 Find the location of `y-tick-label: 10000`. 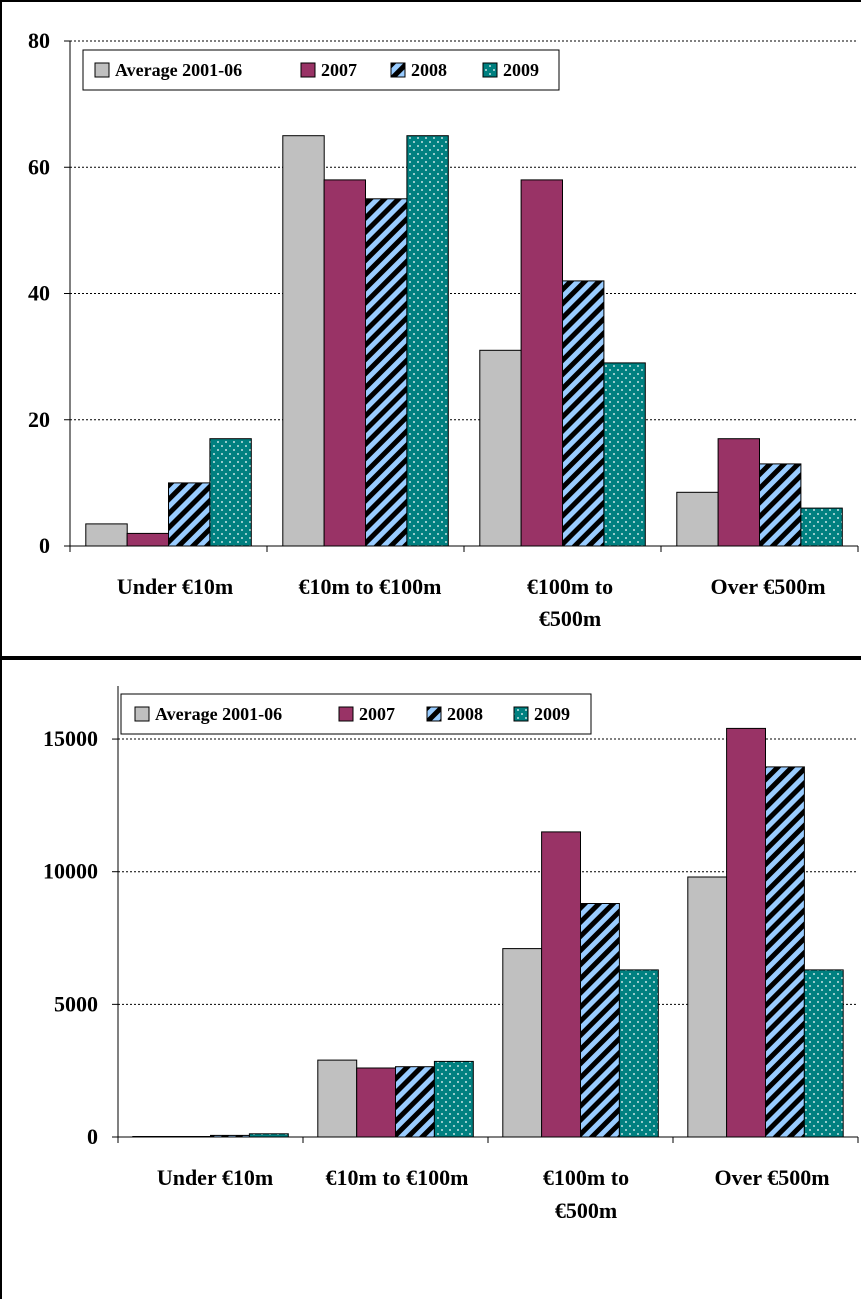

y-tick-label: 10000 is located at coordinates (70, 871).